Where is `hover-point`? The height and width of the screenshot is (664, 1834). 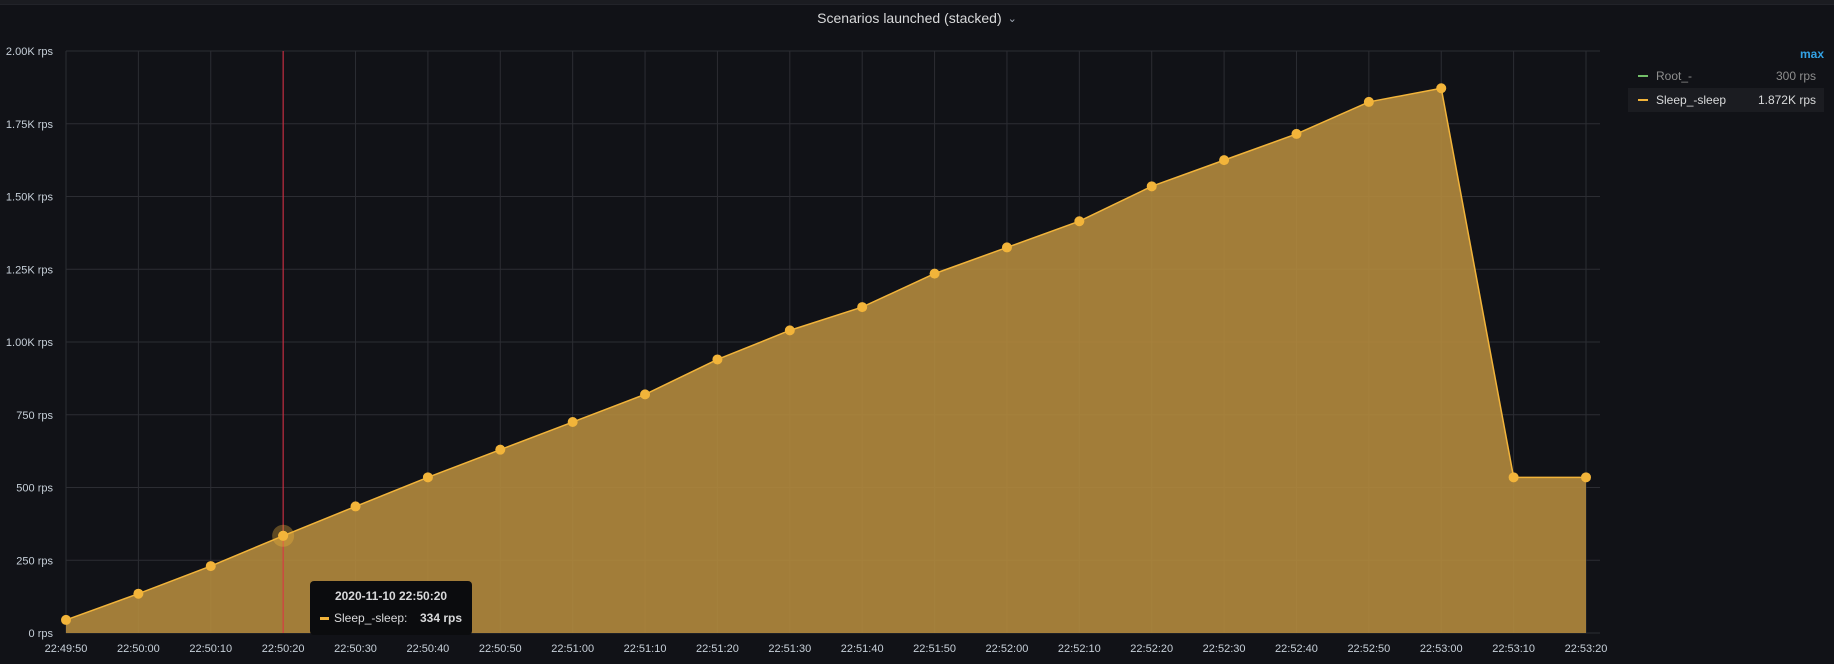 hover-point is located at coordinates (283, 535).